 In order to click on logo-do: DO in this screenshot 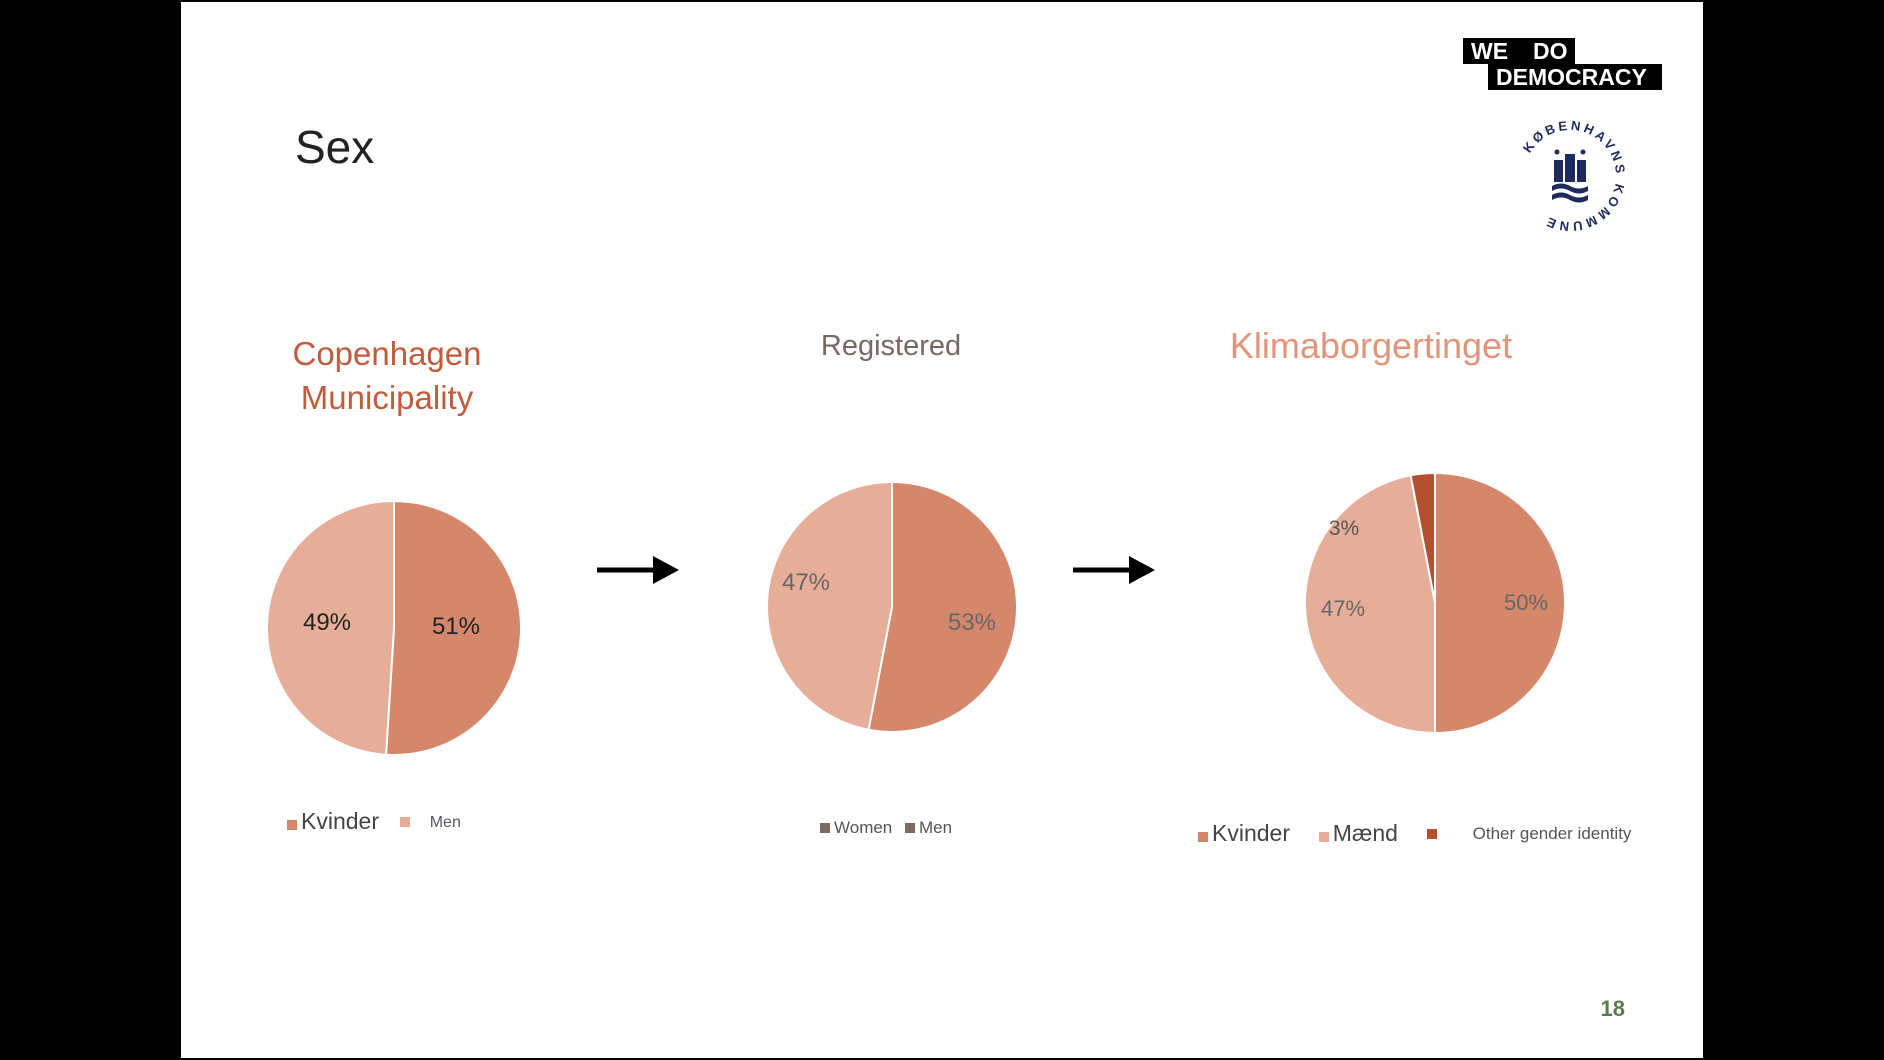, I will do `click(1550, 51)`.